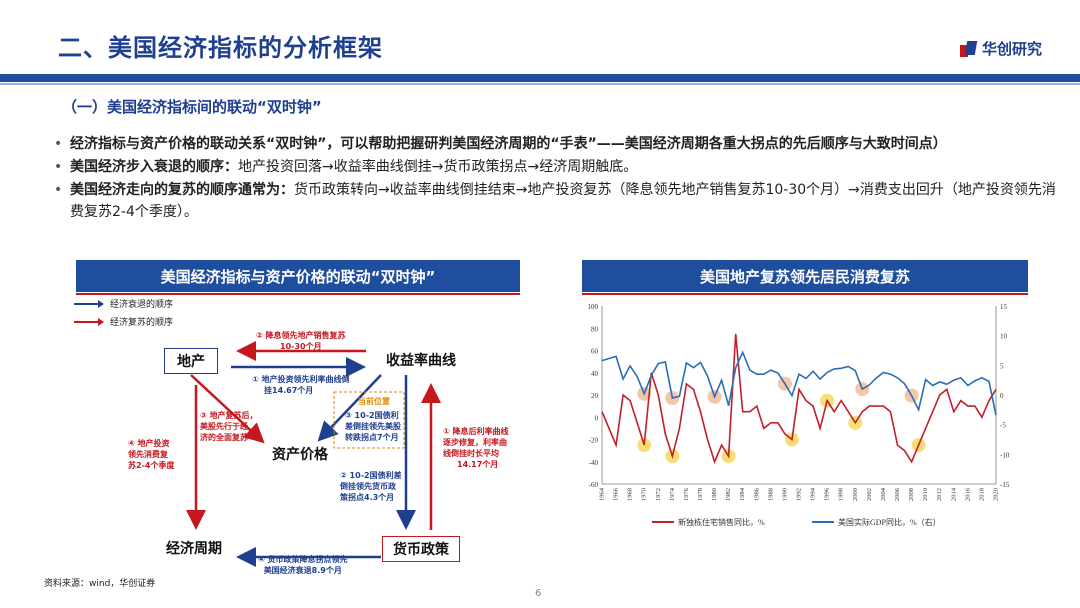  Describe the element at coordinates (1005, 485) in the screenshot. I see `y-tick-right: -15` at that location.